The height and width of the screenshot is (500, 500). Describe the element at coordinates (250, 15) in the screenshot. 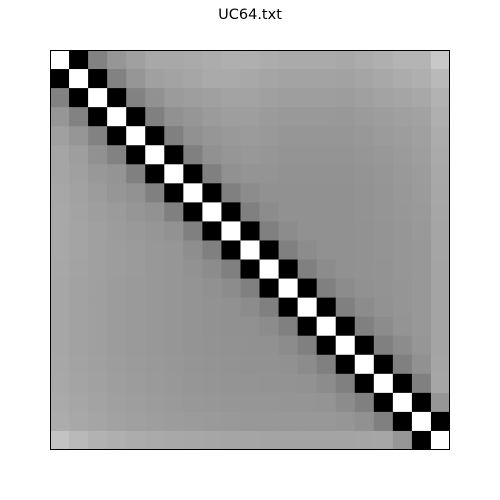

I see `chart-title: UC64.txt` at that location.